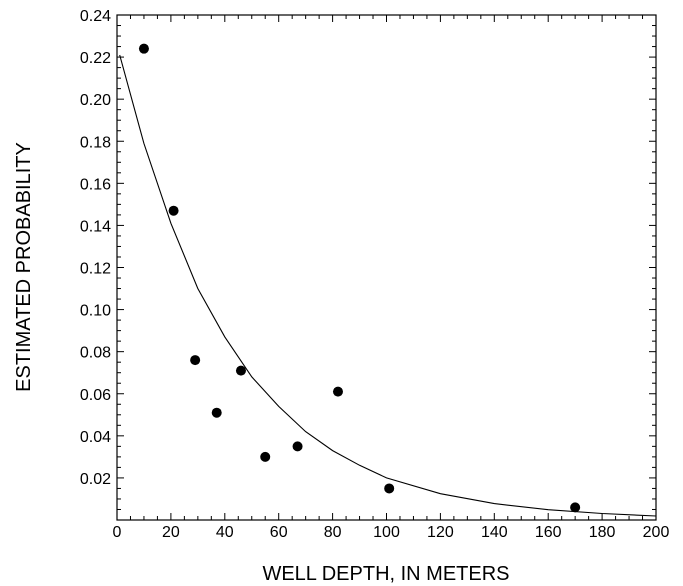 This screenshot has width=683, height=586. What do you see at coordinates (95, 353) in the screenshot?
I see `y-tick-label: 0.08` at bounding box center [95, 353].